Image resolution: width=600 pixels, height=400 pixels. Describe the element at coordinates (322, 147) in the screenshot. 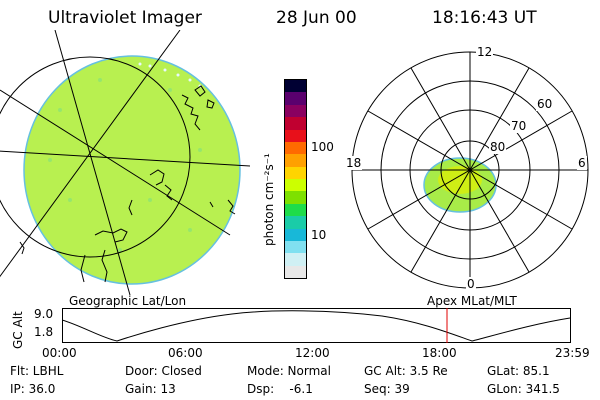

I see `colorbar-tick-100: 100` at that location.